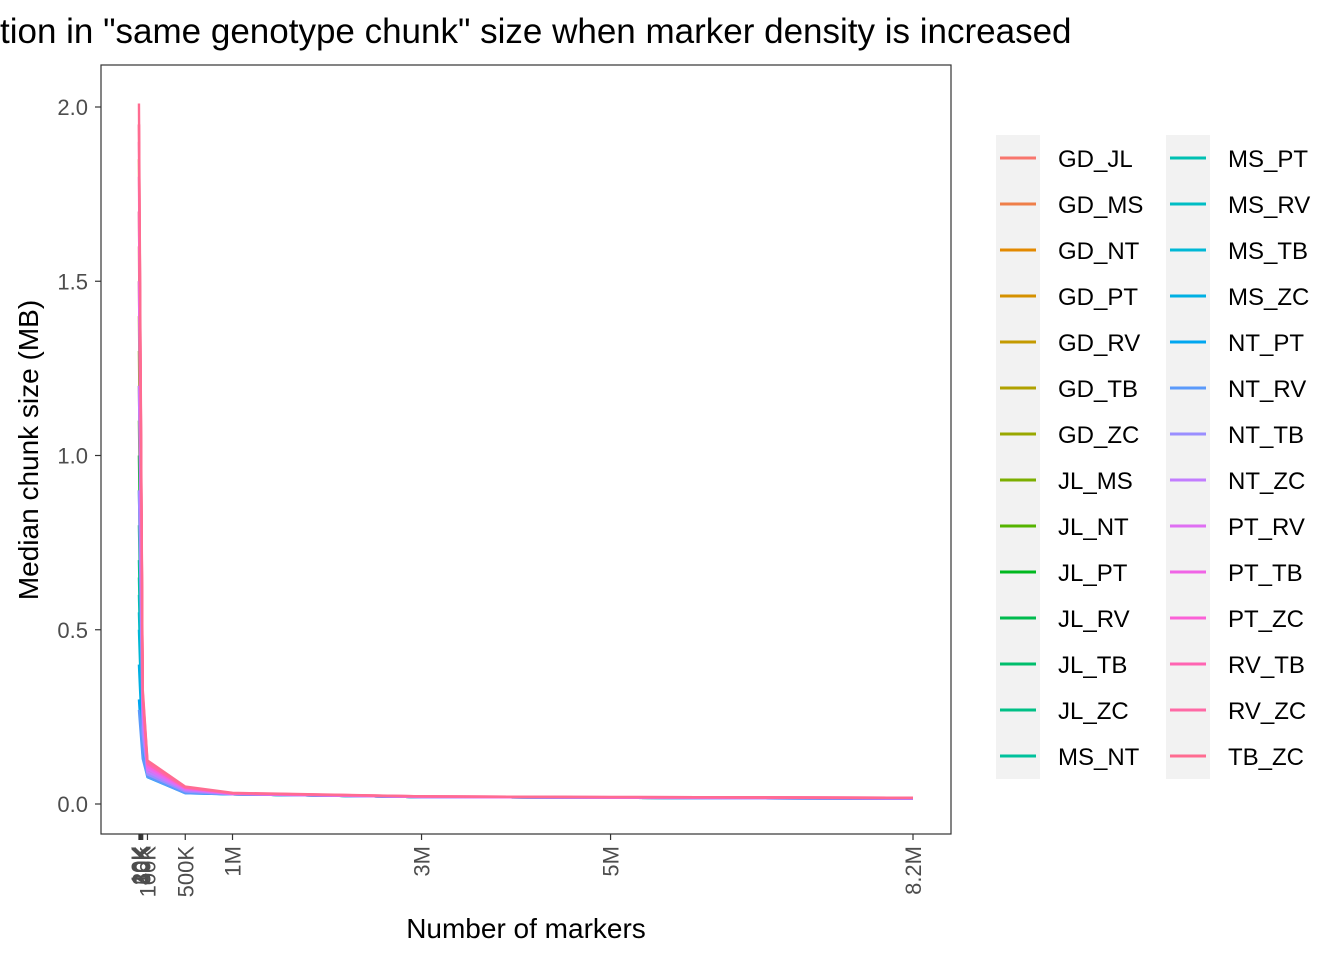 The height and width of the screenshot is (960, 1344). What do you see at coordinates (1099, 757) in the screenshot?
I see `legend-label: MS_NT` at bounding box center [1099, 757].